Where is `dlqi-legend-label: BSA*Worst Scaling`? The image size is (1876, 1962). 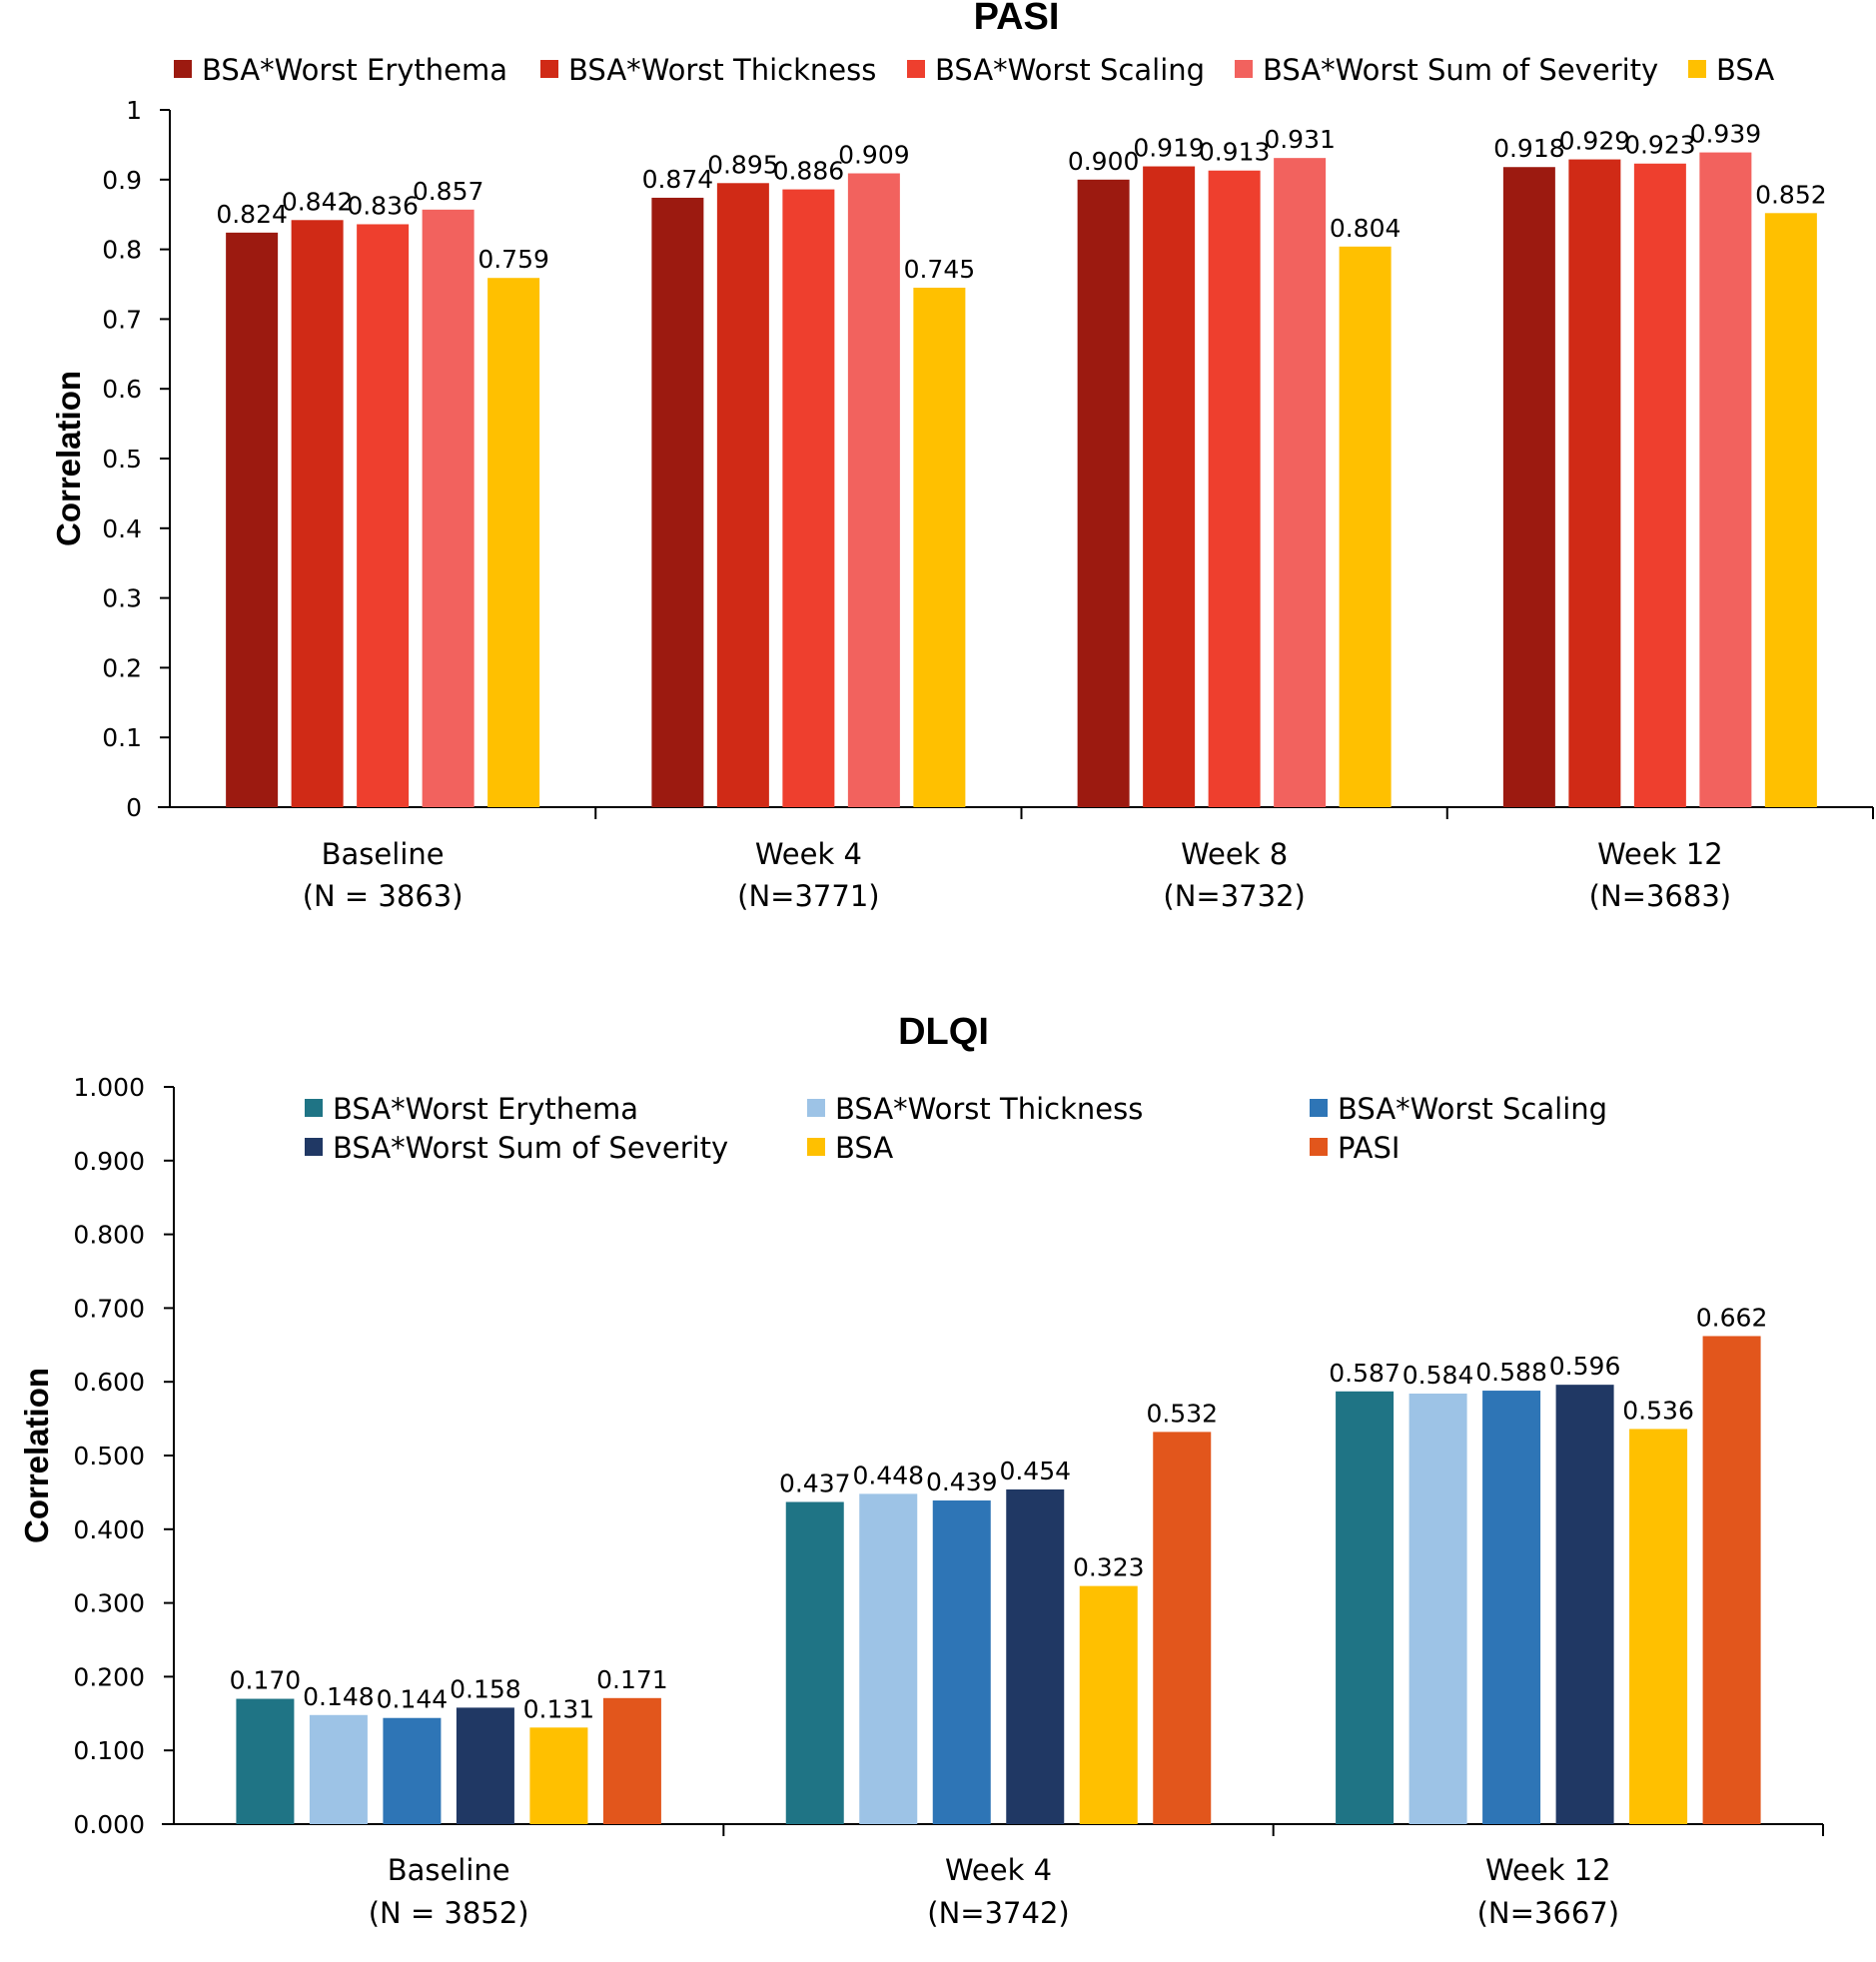
dlqi-legend-label: BSA*Worst Scaling is located at coordinates (1472, 1109).